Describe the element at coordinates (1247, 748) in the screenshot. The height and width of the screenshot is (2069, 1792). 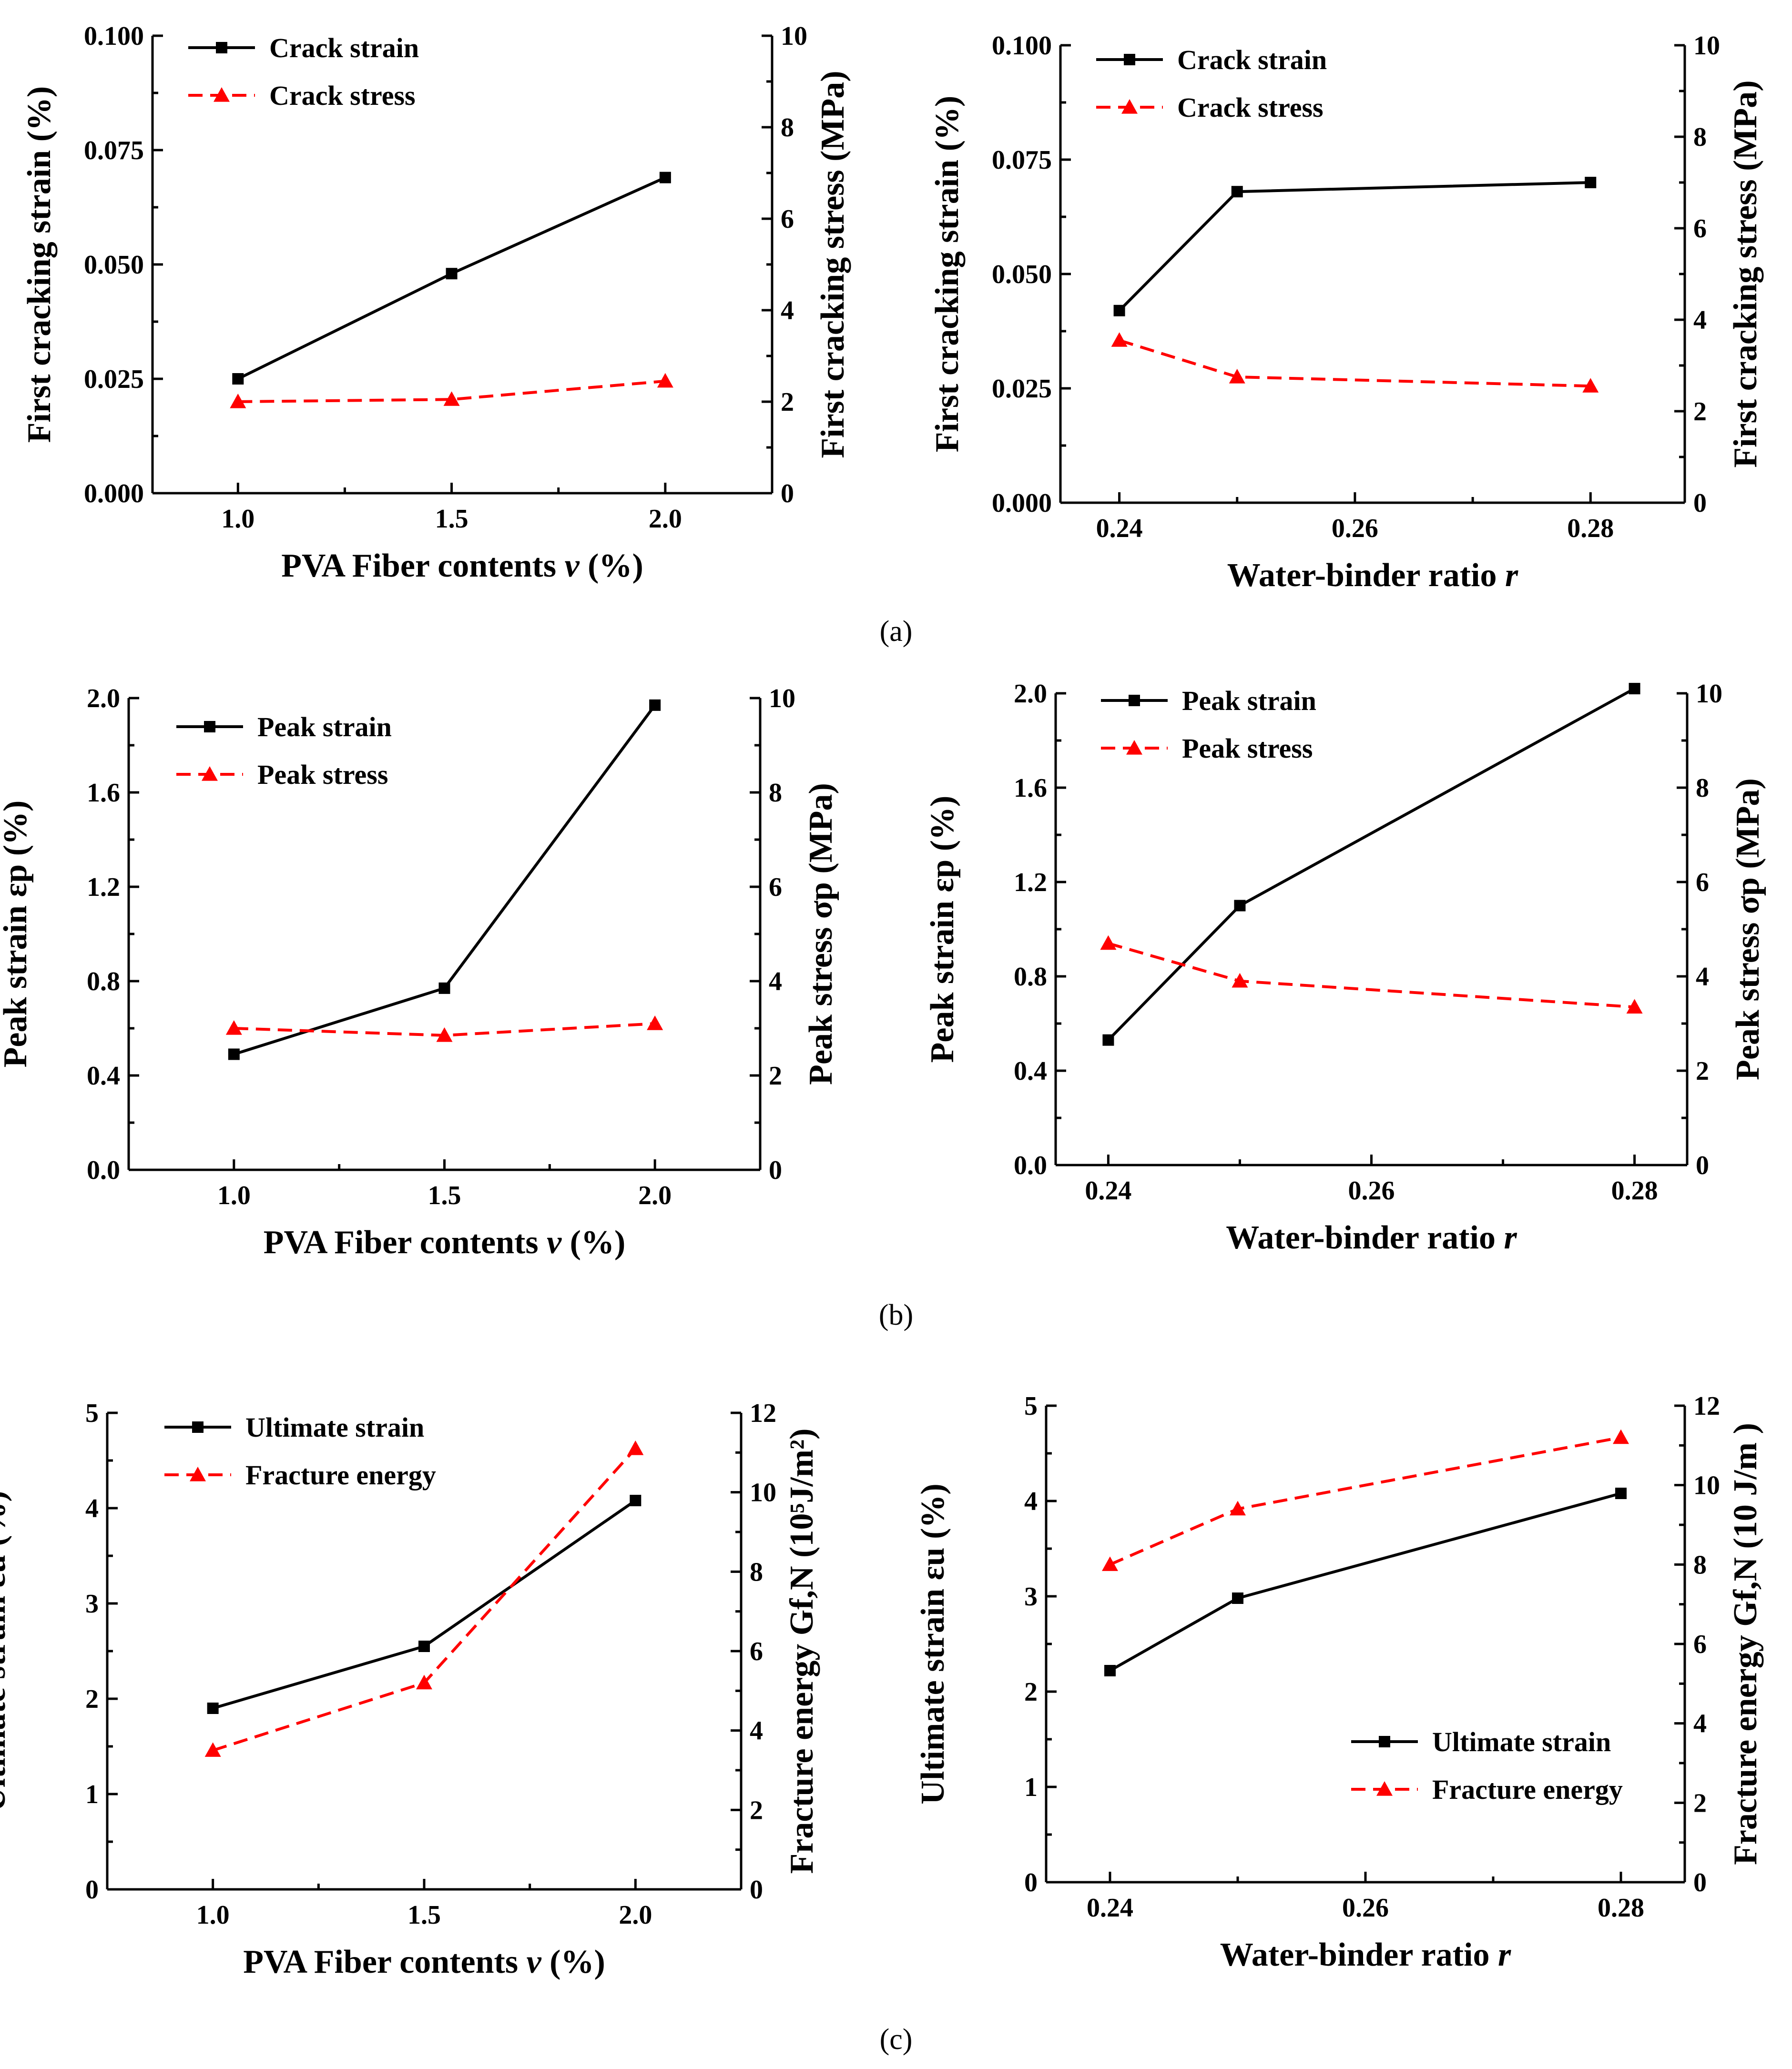
I see `legend-label: Peak stress` at that location.